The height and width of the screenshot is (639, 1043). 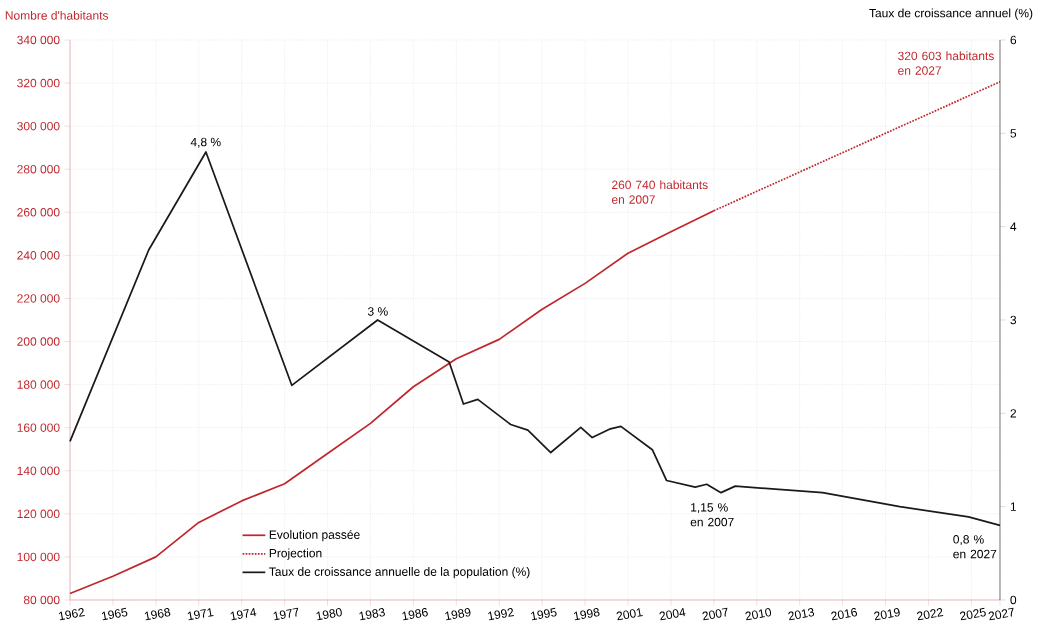 I want to click on x-tick-label: 2001, so click(x=629, y=614).